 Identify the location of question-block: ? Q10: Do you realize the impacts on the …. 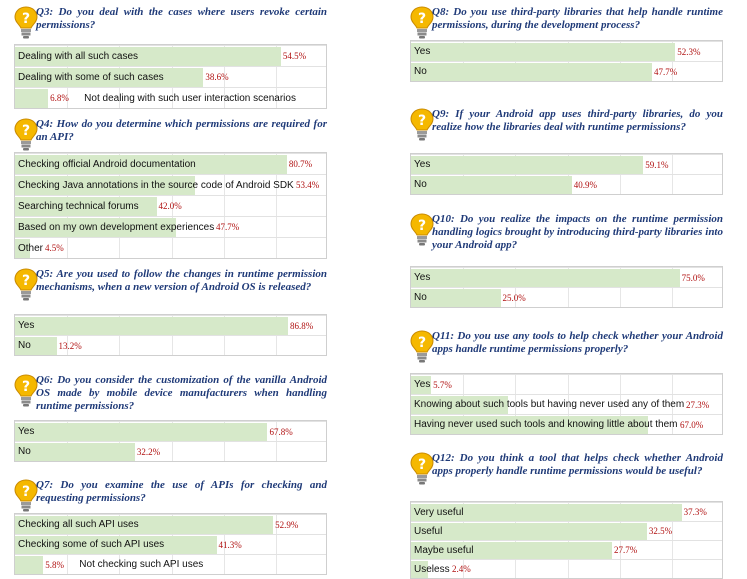
(566, 260).